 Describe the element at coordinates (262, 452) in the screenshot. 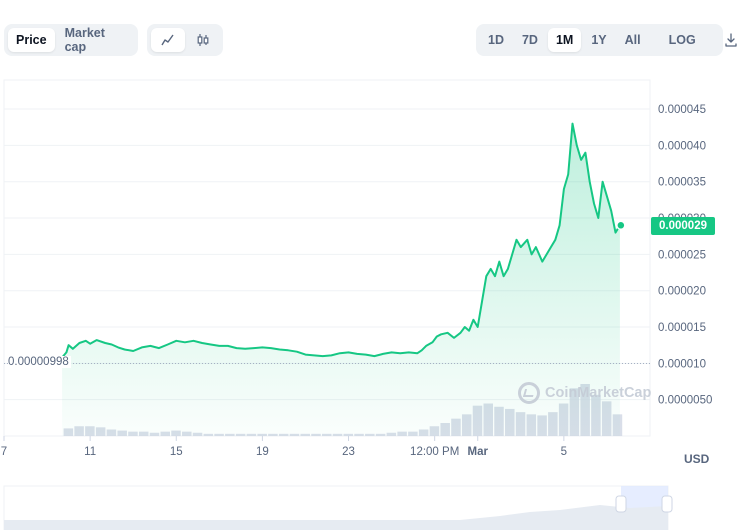

I see `x-tick-label: 19` at that location.